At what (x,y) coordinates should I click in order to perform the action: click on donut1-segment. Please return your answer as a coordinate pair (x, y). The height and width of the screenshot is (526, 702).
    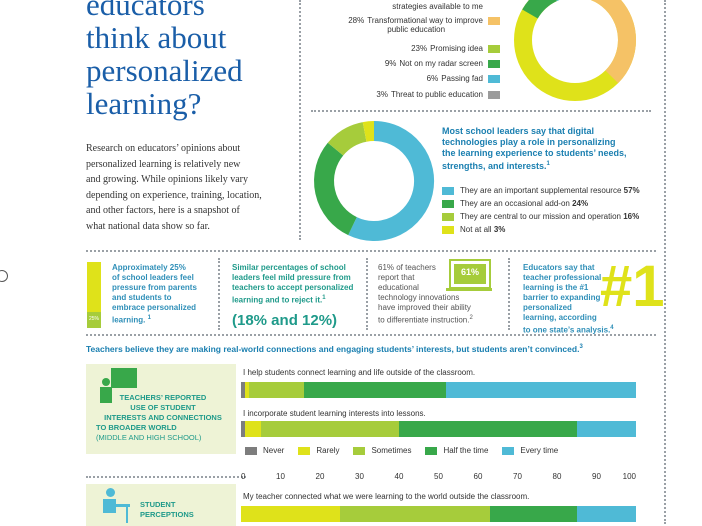
    Looking at the image, I should click on (613, 20).